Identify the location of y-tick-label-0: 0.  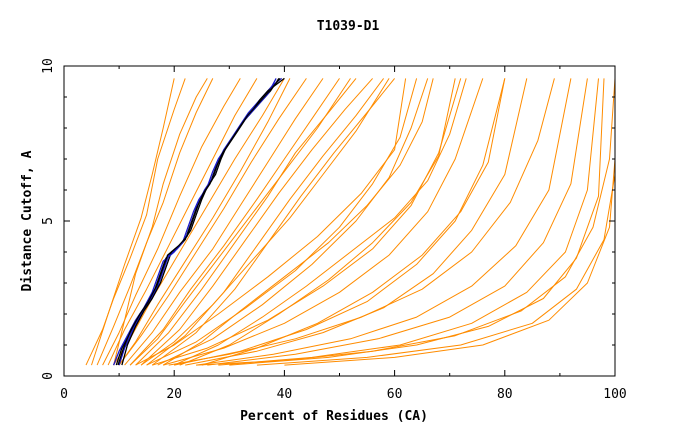
(48, 376).